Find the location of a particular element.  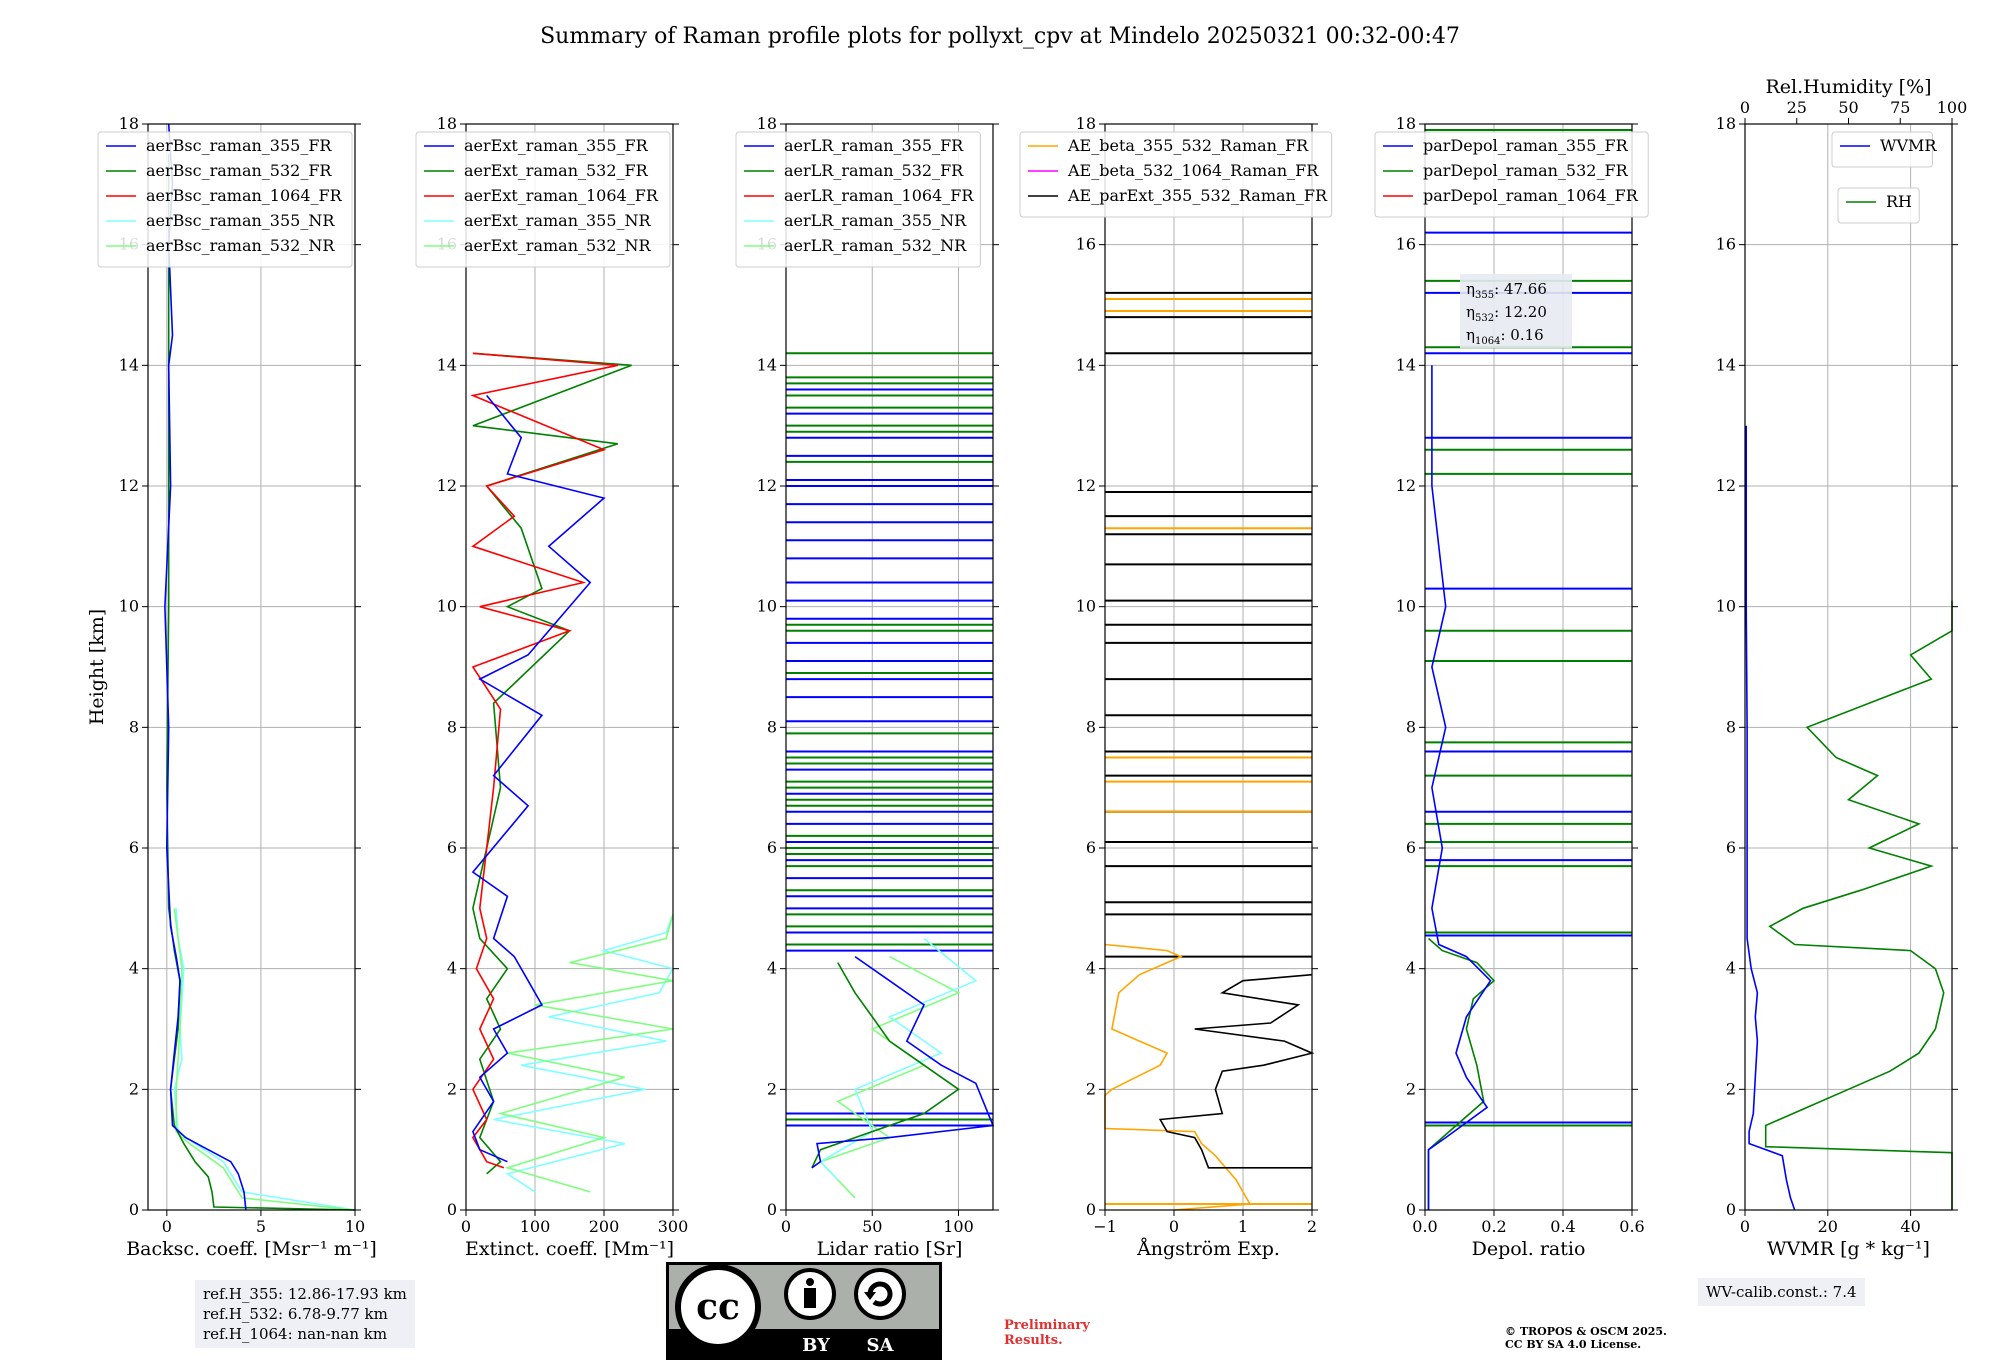

x-tick-label: 50 is located at coordinates (872, 1226).